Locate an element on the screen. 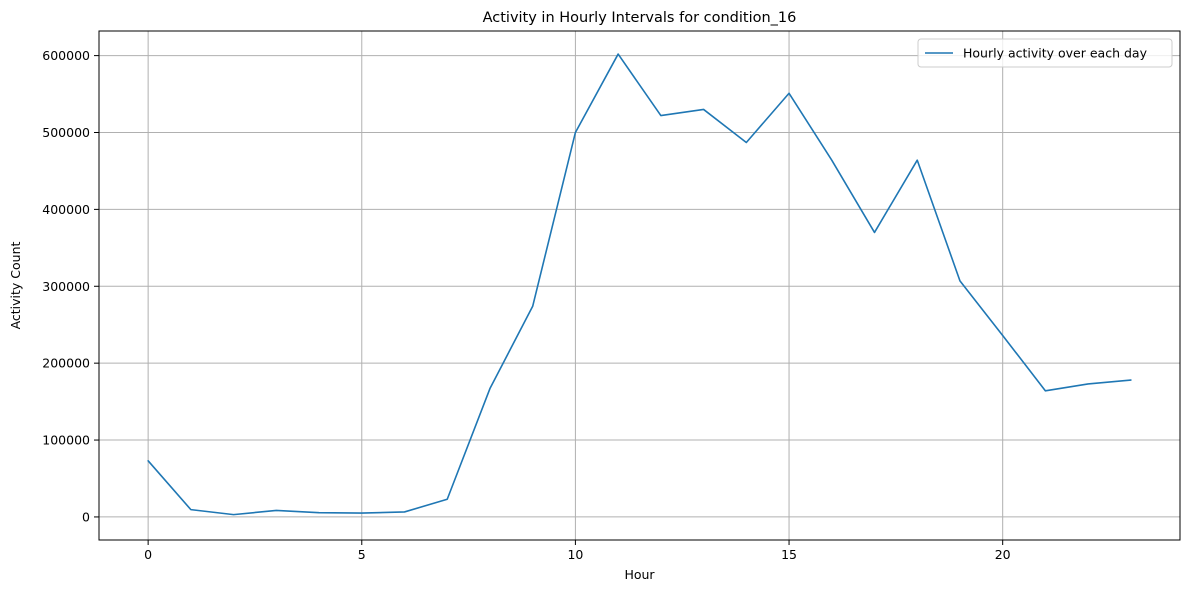 Image resolution: width=1189 pixels, height=594 pixels. y-tick-label: 300000 is located at coordinates (66, 286).